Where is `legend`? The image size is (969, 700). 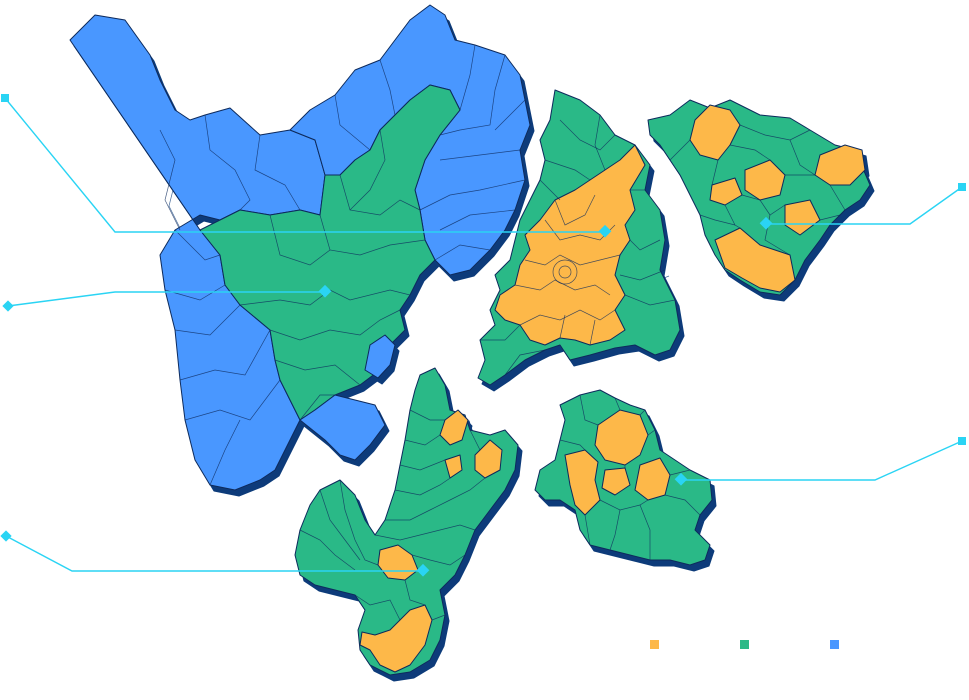
legend is located at coordinates (747, 644).